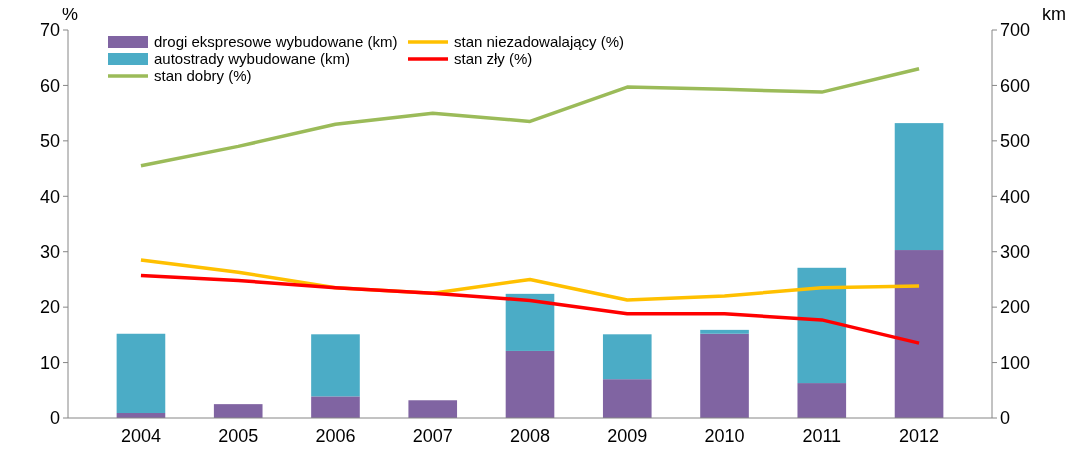 This screenshot has width=1075, height=467. What do you see at coordinates (1005, 418) in the screenshot?
I see `y2-tick-label: 0` at bounding box center [1005, 418].